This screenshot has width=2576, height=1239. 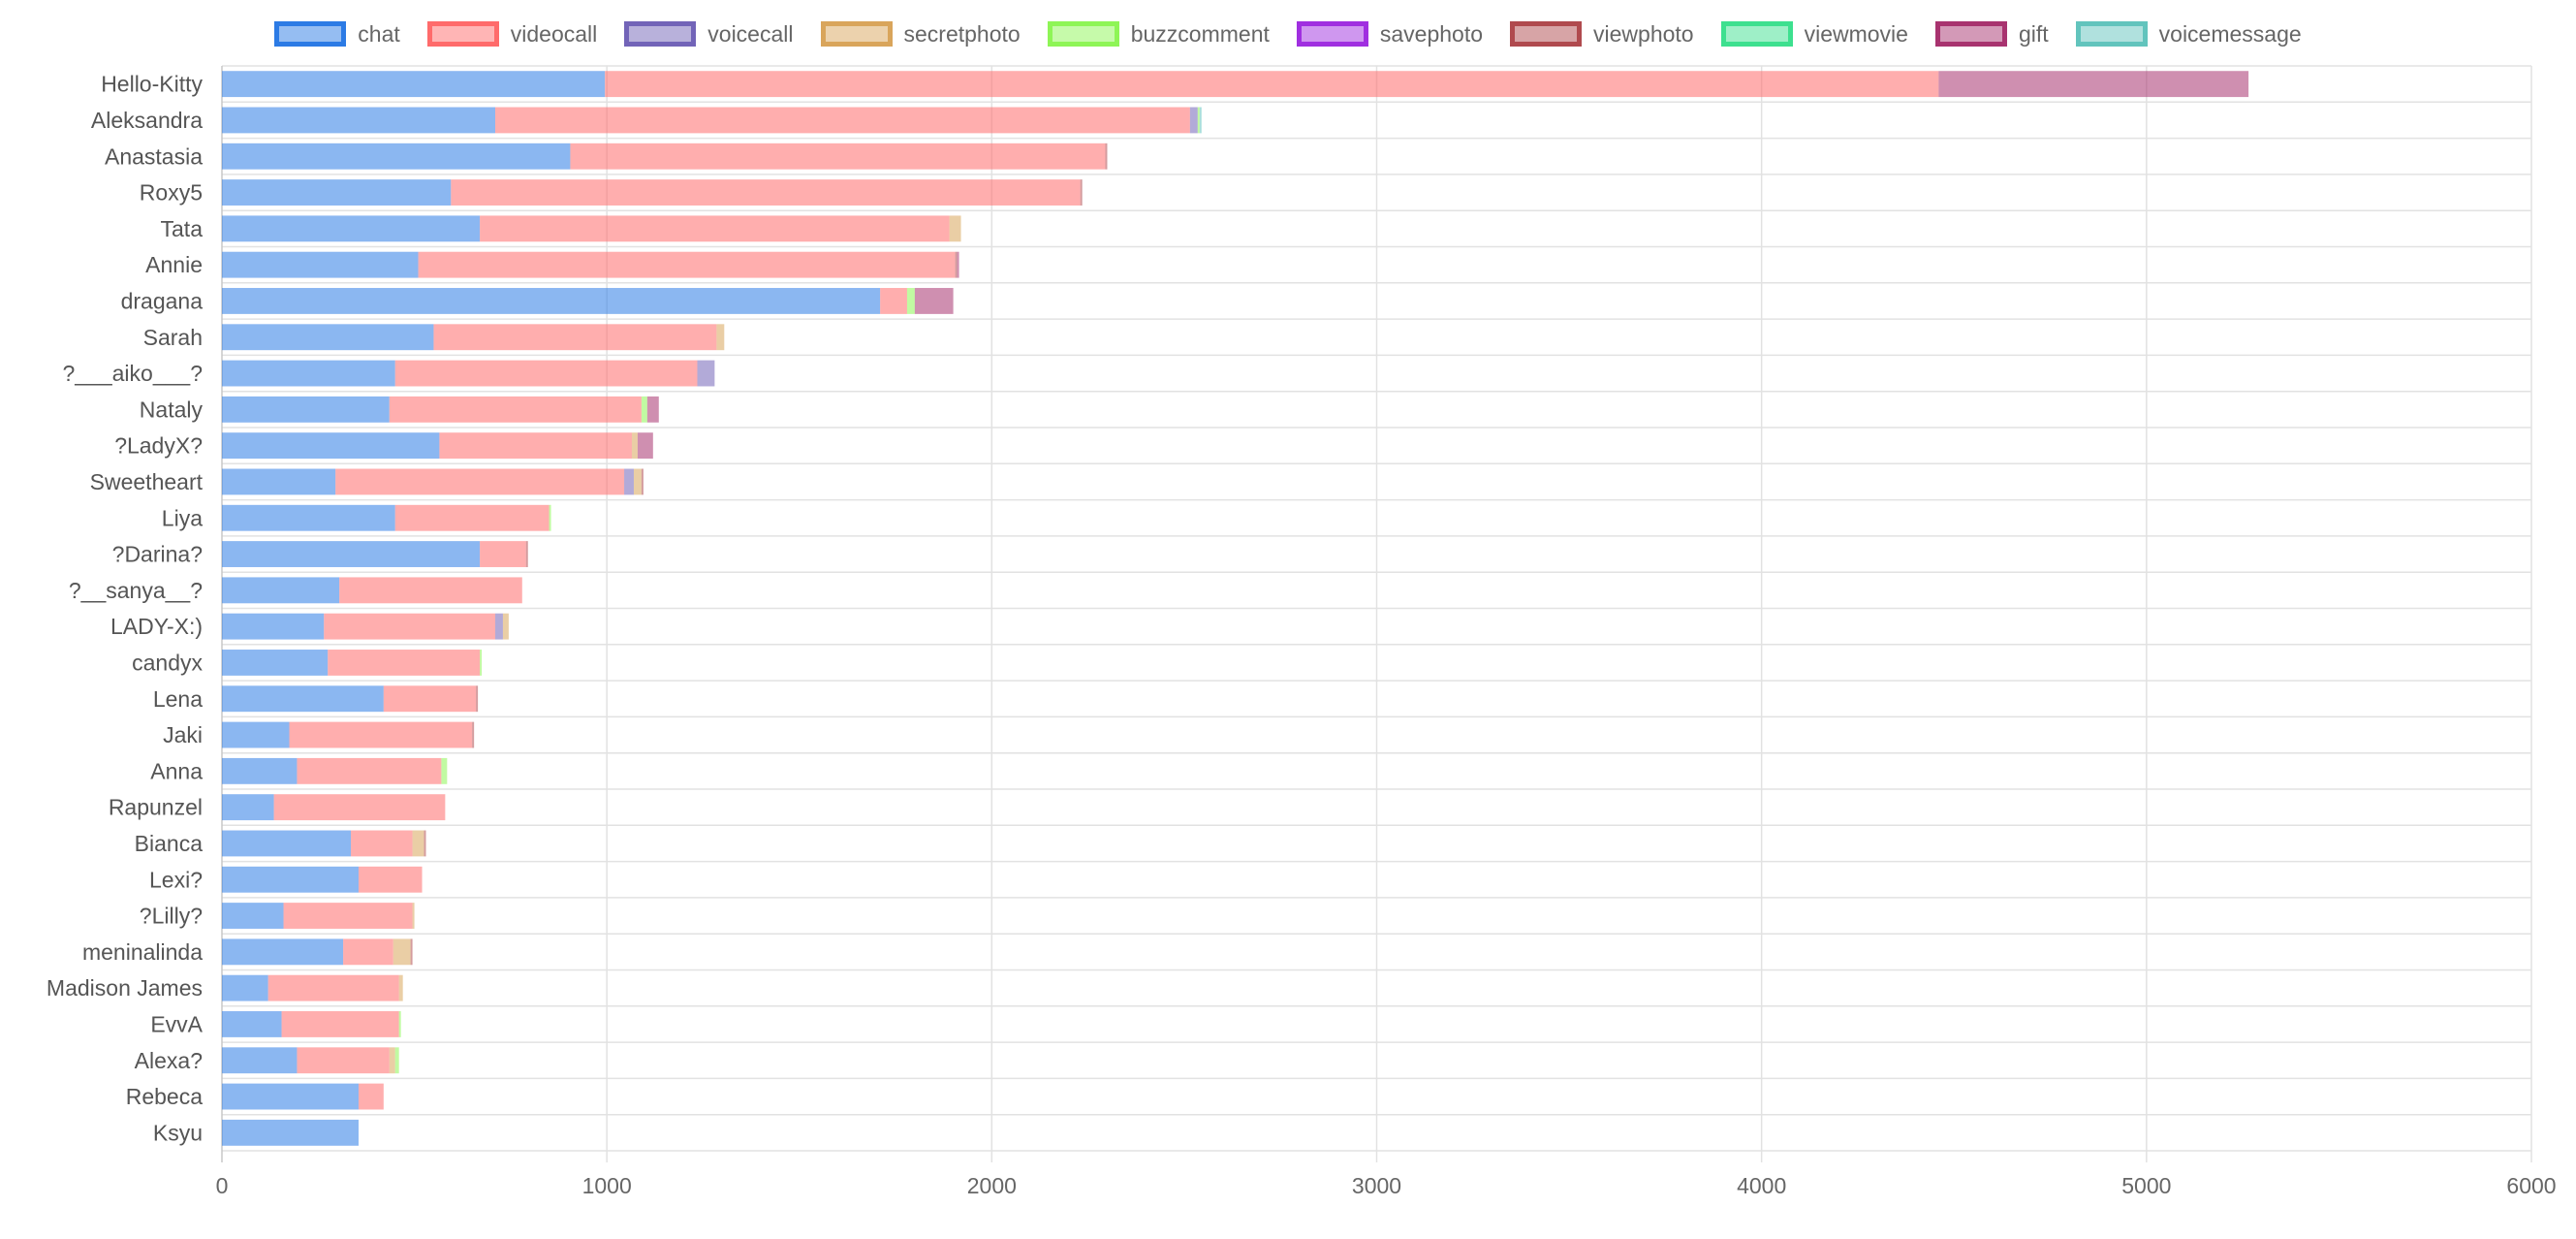 What do you see at coordinates (554, 34) in the screenshot?
I see `legend-label: videocall` at bounding box center [554, 34].